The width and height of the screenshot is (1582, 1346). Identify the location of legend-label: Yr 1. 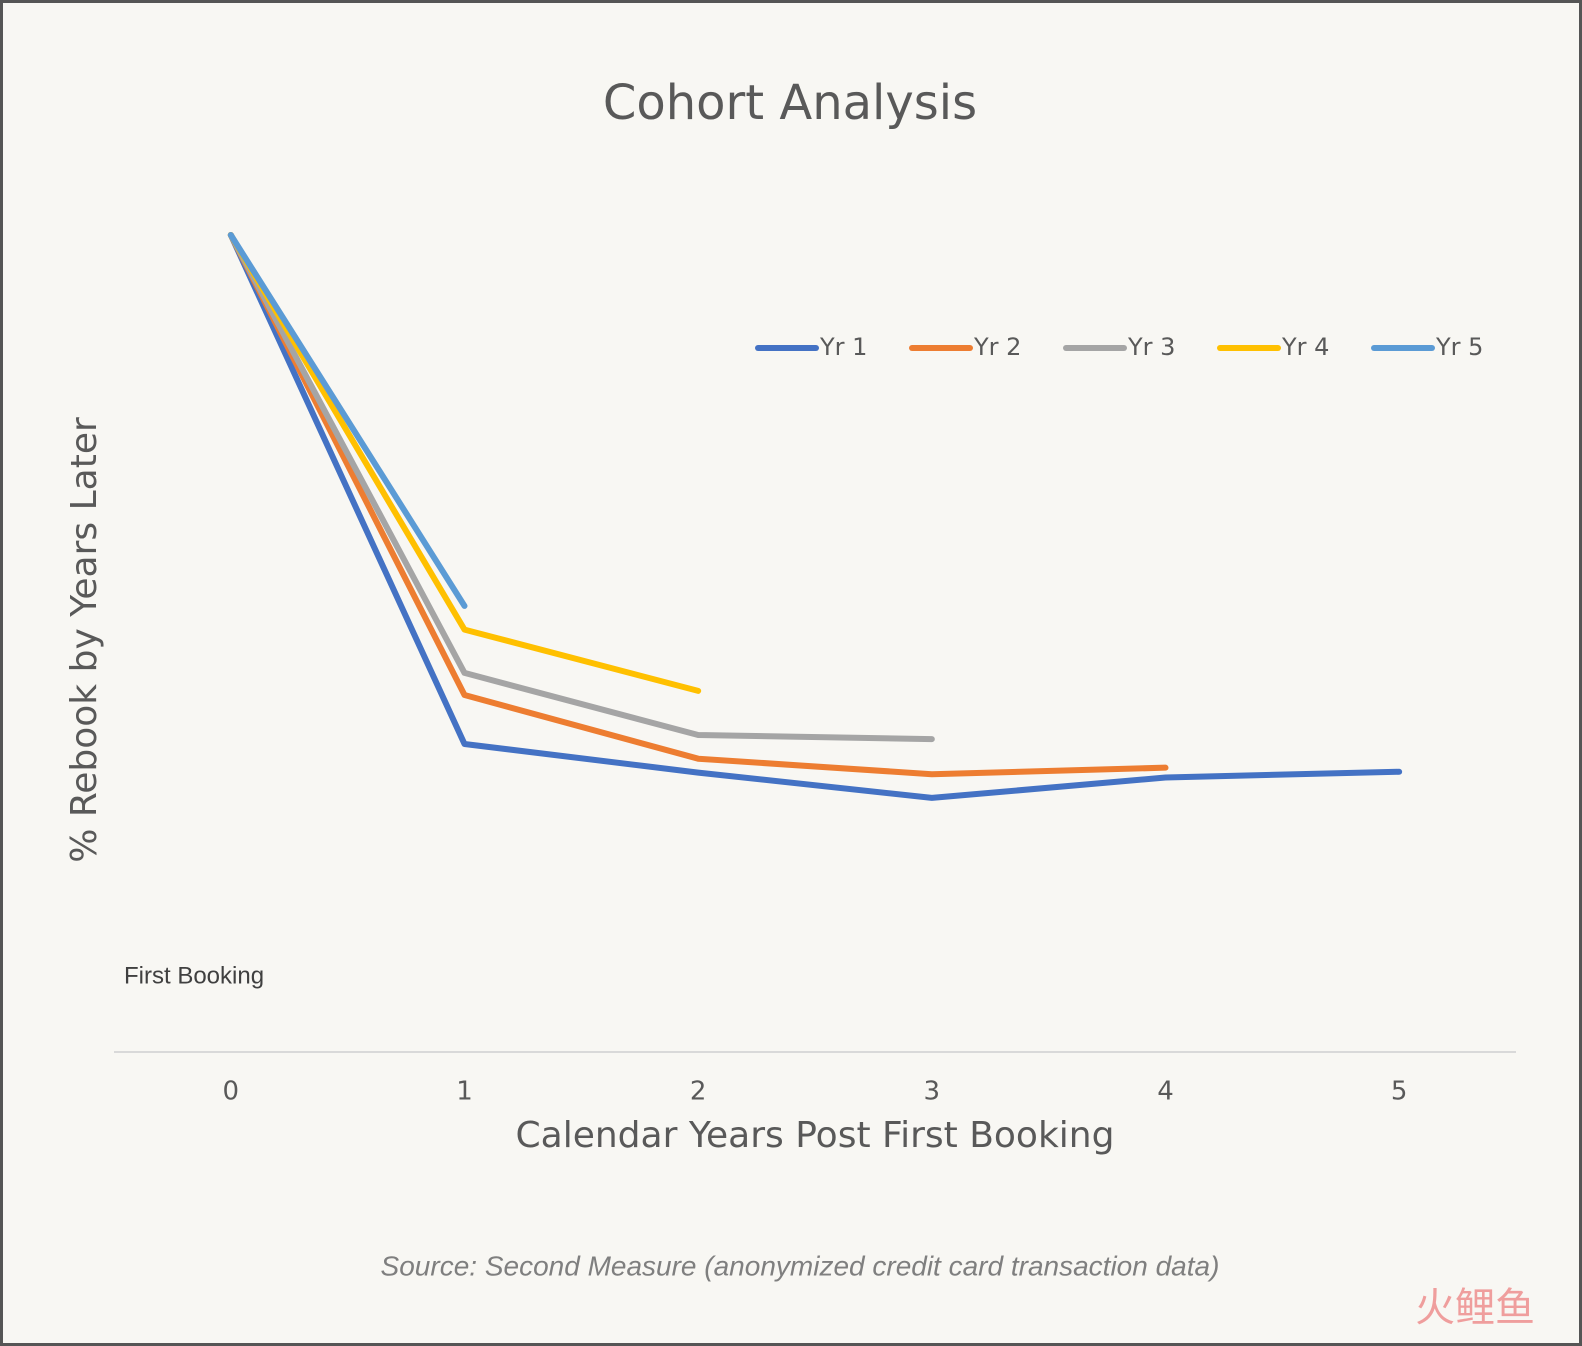
(843, 347).